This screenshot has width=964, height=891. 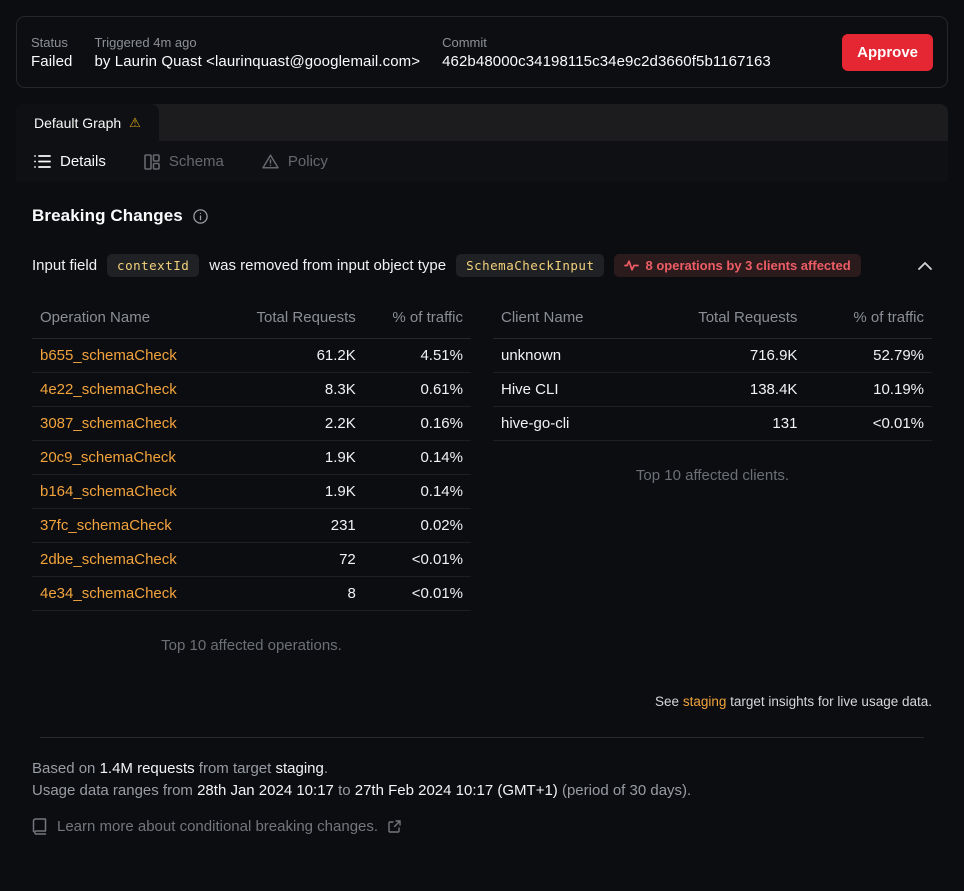 What do you see at coordinates (106, 525) in the screenshot?
I see `operation-link: 37fc_schemaCheck` at bounding box center [106, 525].